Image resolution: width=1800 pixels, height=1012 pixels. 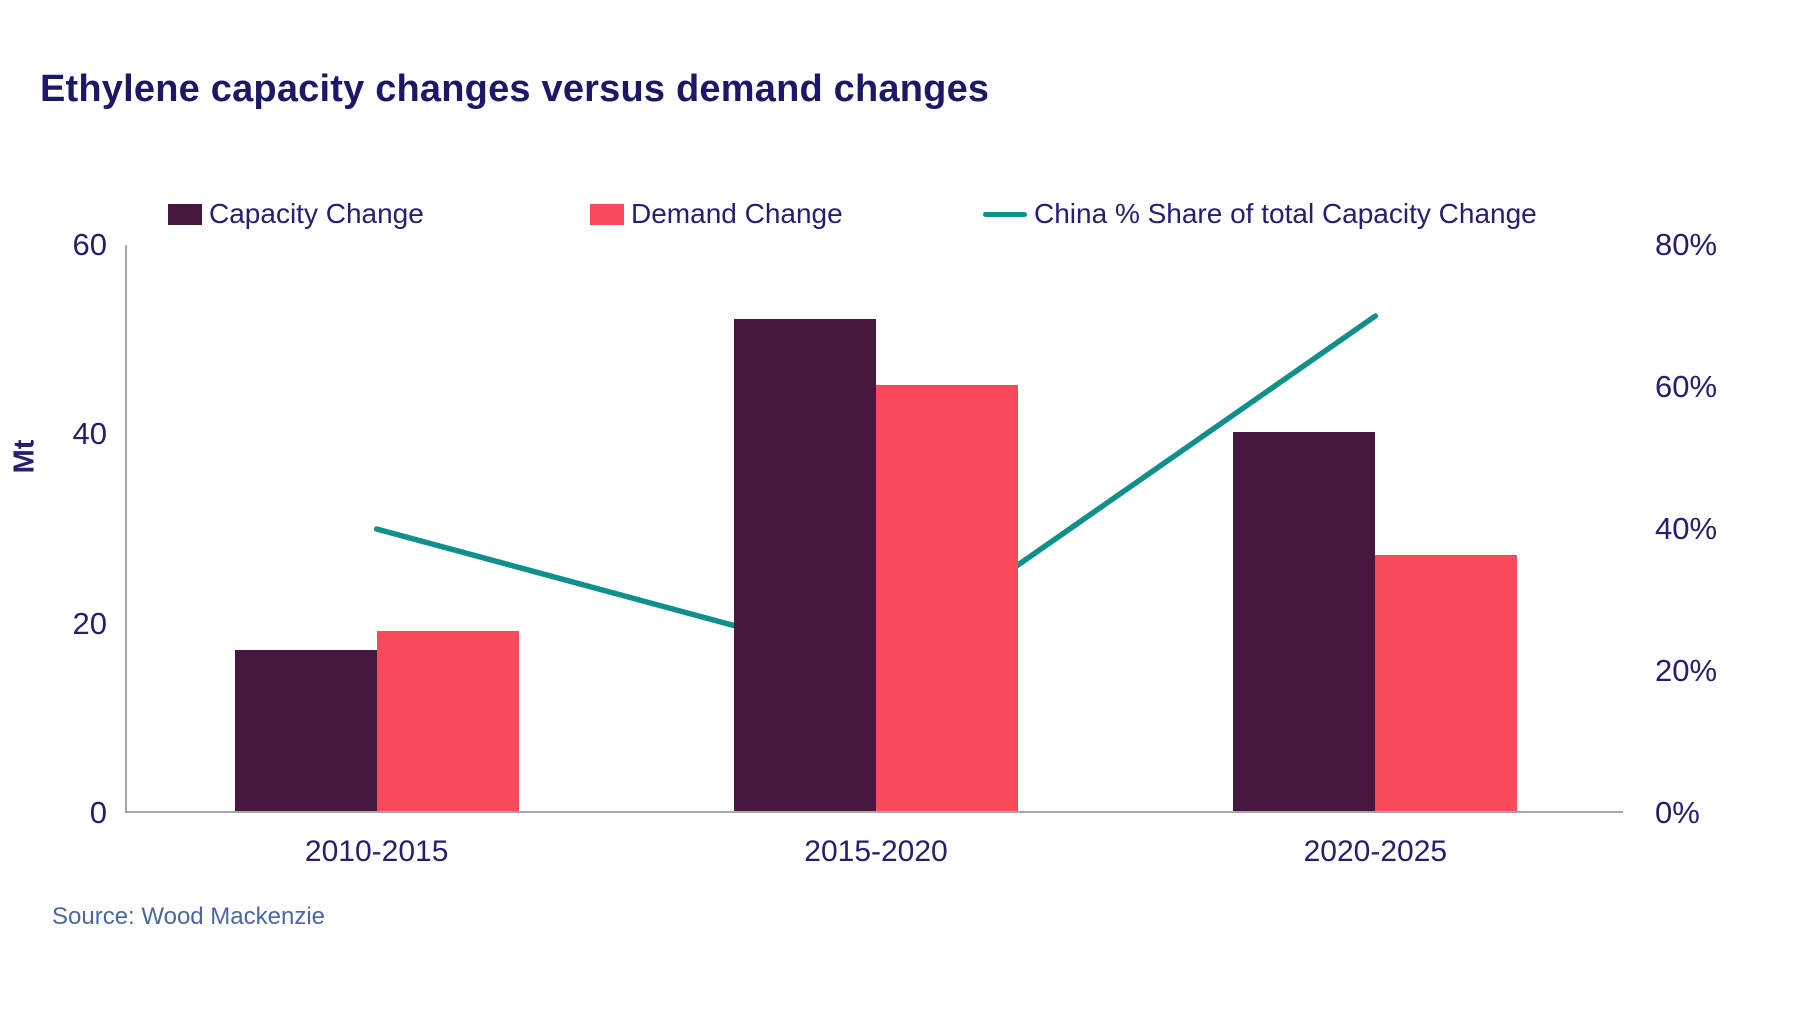 I want to click on legend-item-demand-change: Demand Change, so click(x=716, y=214).